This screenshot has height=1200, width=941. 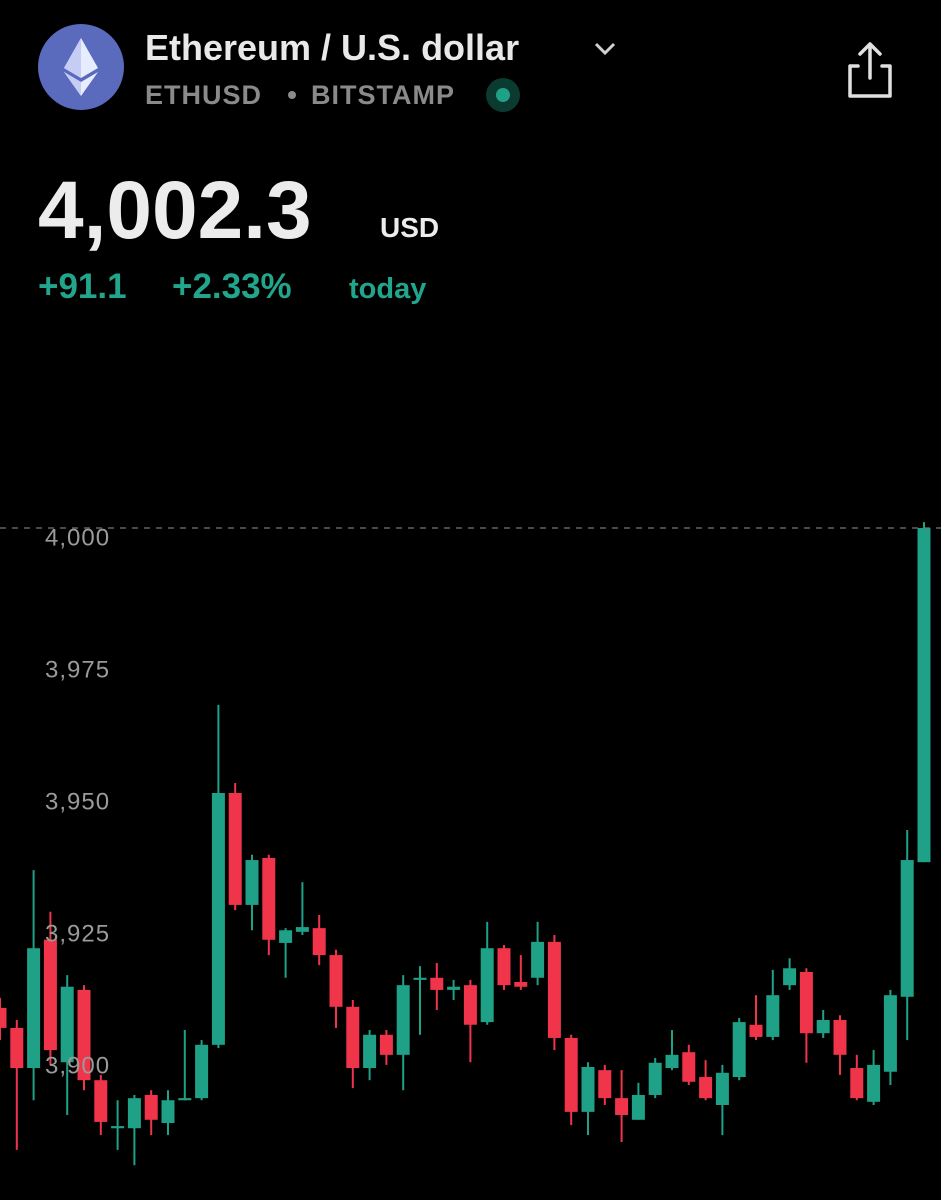 What do you see at coordinates (870, 70) in the screenshot?
I see `share-button` at bounding box center [870, 70].